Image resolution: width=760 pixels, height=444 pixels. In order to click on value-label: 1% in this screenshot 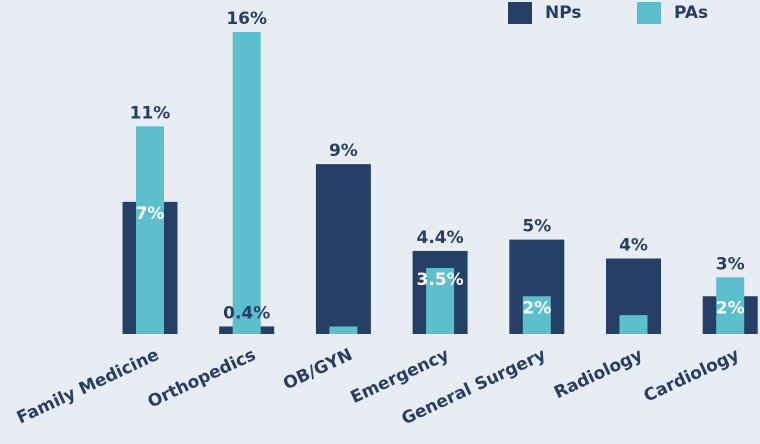, I will do `click(633, 302)`.